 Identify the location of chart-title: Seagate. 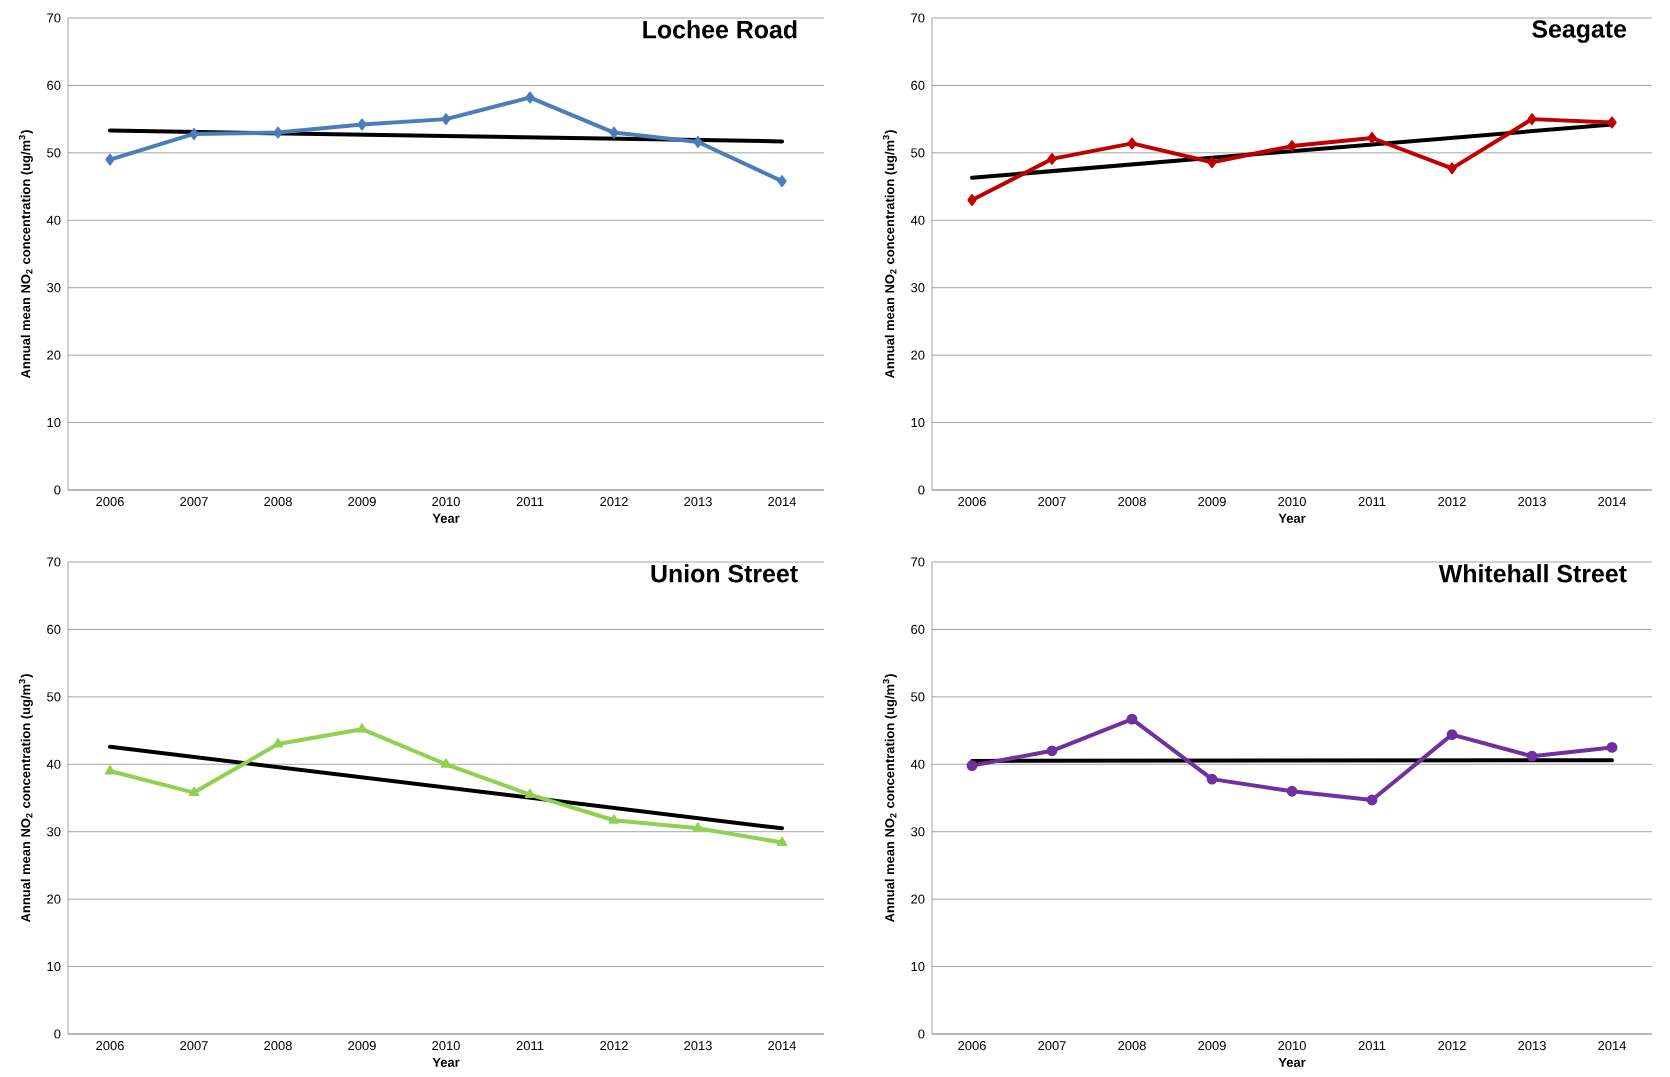
(1579, 31).